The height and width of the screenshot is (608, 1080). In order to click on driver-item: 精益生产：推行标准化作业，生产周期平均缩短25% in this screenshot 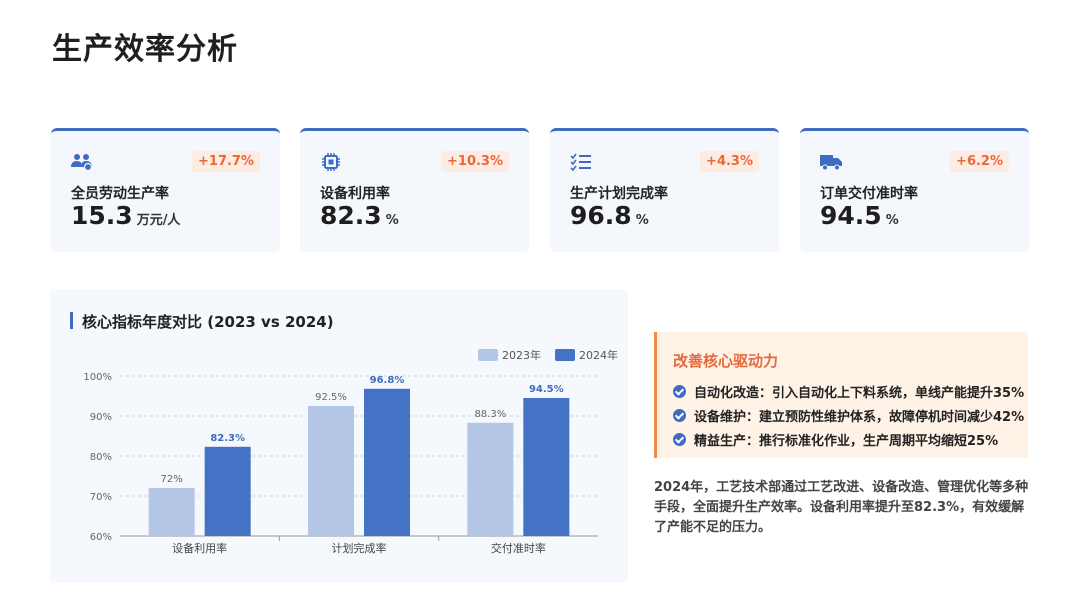, I will do `click(835, 439)`.